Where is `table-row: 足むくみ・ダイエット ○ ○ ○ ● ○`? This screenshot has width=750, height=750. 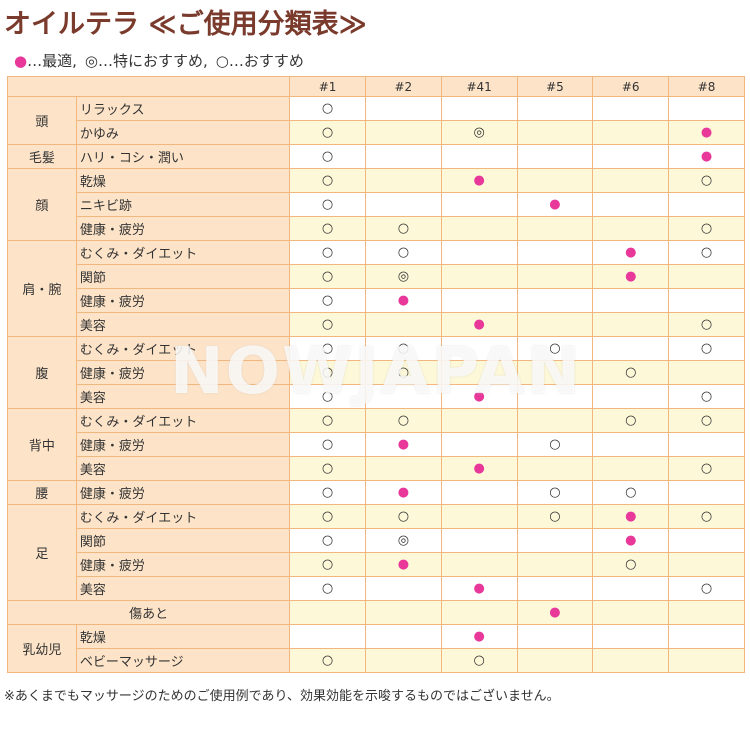
table-row: 足むくみ・ダイエット ○ ○ ○ ● ○ is located at coordinates (376, 552).